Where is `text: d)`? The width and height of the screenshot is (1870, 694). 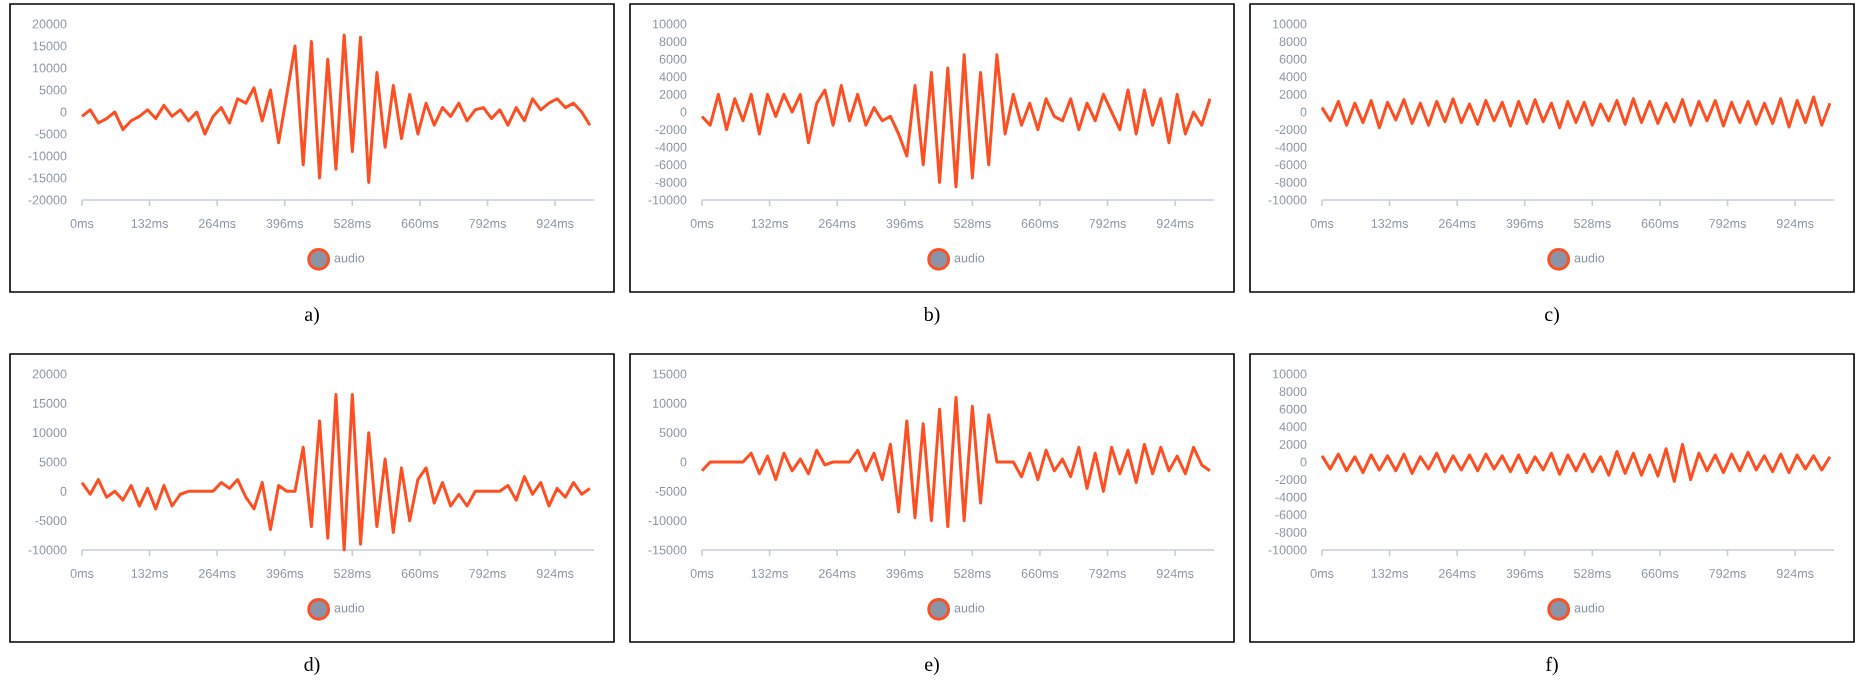
text: d) is located at coordinates (312, 666).